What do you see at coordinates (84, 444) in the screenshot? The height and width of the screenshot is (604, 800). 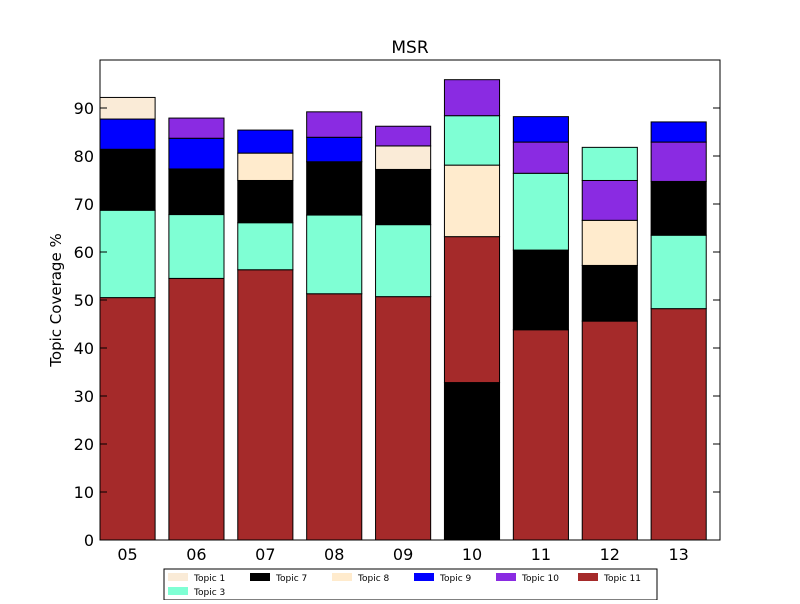 I see `y-tick-label: 20` at bounding box center [84, 444].